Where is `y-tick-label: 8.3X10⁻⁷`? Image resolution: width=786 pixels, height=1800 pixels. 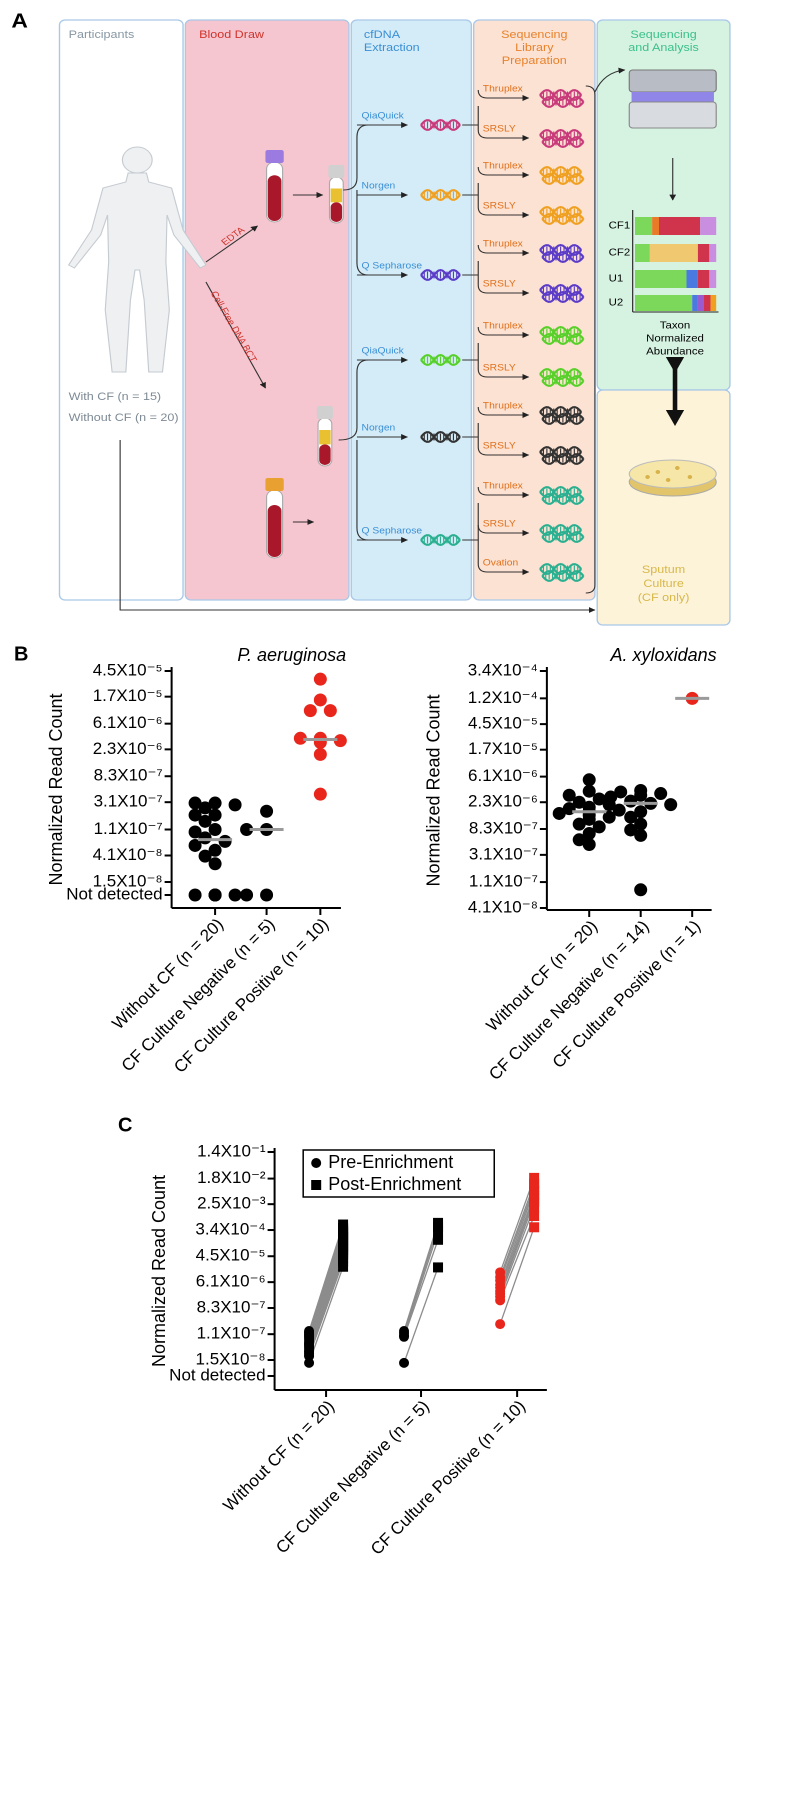
y-tick-label: 8.3X10⁻⁷ is located at coordinates (231, 1306).